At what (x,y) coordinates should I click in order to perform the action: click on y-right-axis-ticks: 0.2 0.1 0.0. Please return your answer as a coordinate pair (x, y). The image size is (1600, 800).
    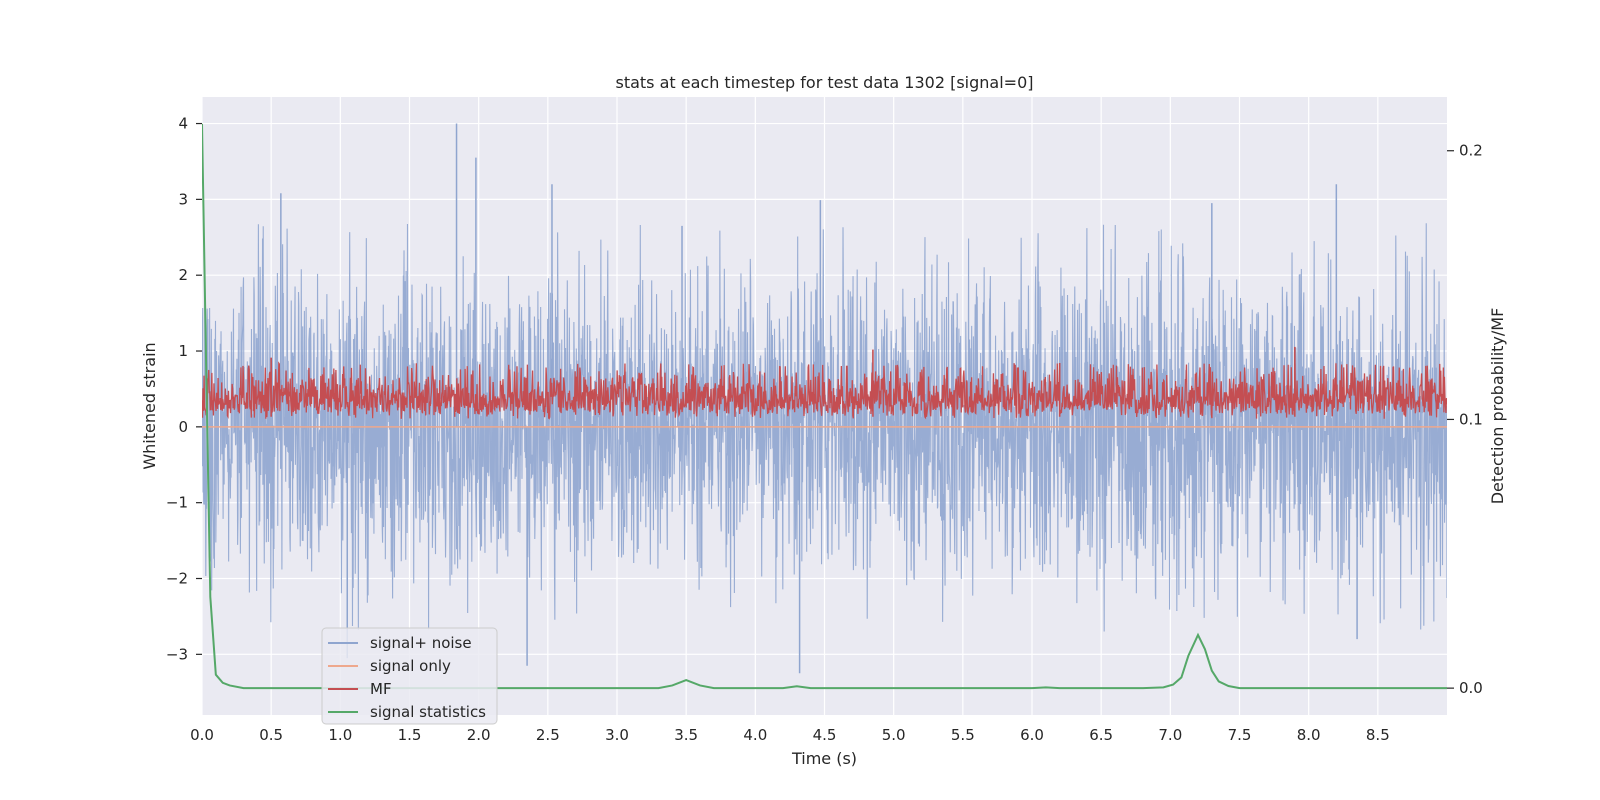
    Looking at the image, I should click on (1465, 419).